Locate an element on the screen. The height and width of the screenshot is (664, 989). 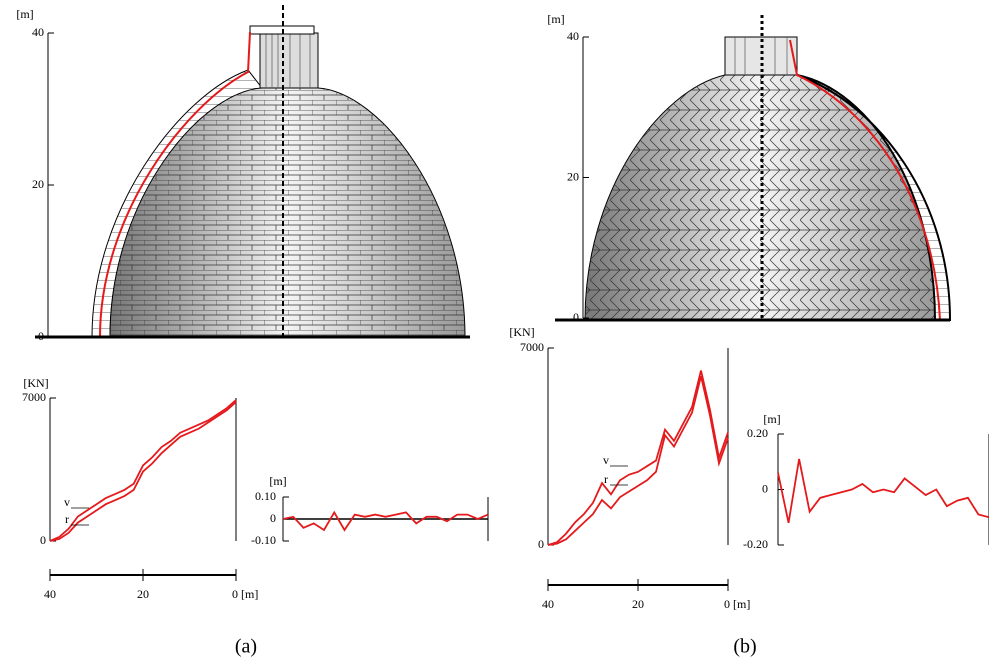
y-tick-label: 0.10 is located at coordinates (265, 496).